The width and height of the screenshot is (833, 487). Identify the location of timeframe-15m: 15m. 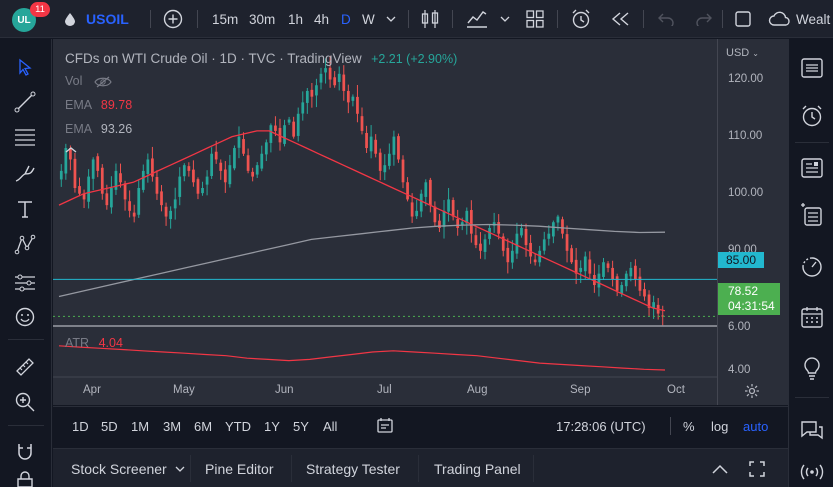
(225, 19).